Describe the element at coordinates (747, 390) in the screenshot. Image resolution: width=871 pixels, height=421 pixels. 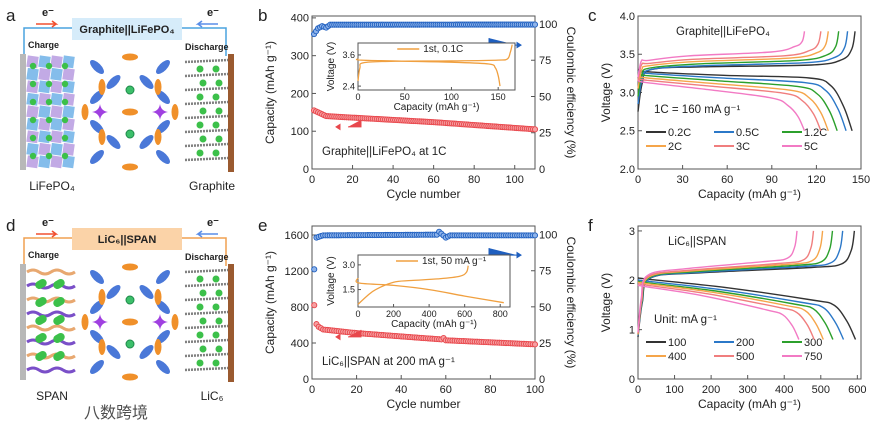
I see `x-tick-label: 300` at that location.